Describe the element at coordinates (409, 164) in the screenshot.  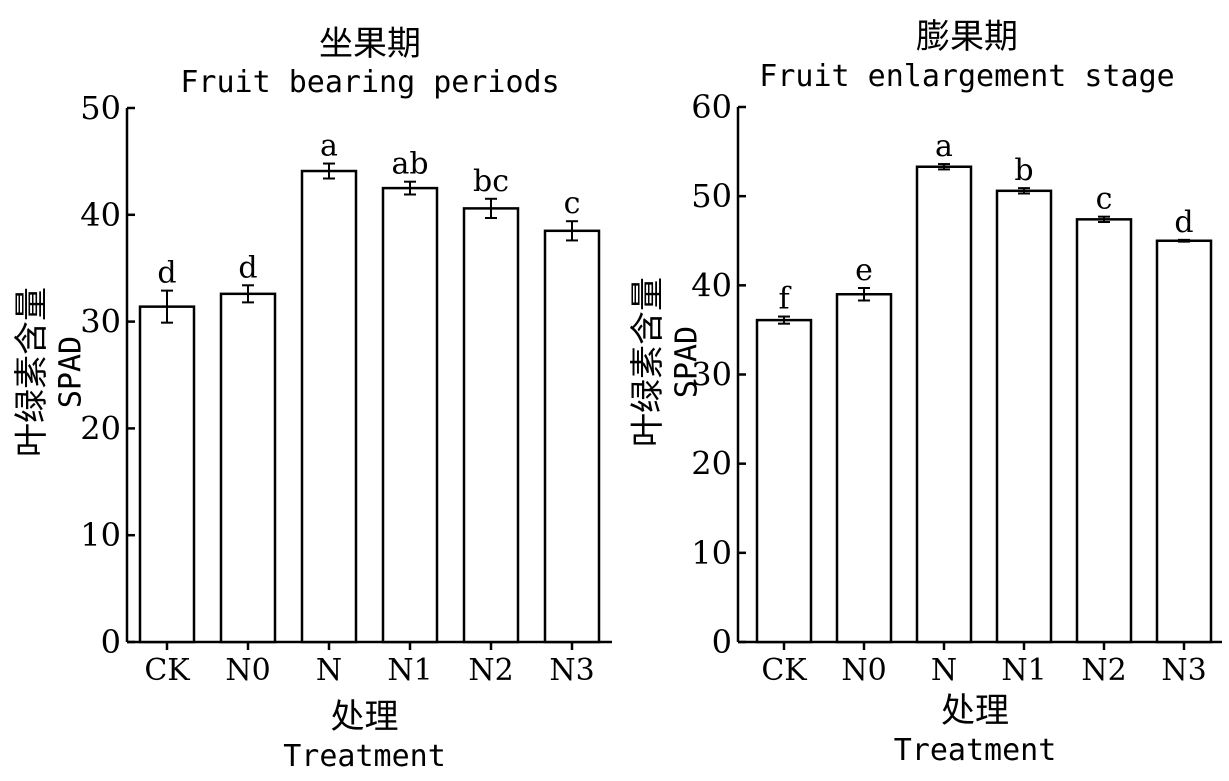
I see `significance-letter: ab` at that location.